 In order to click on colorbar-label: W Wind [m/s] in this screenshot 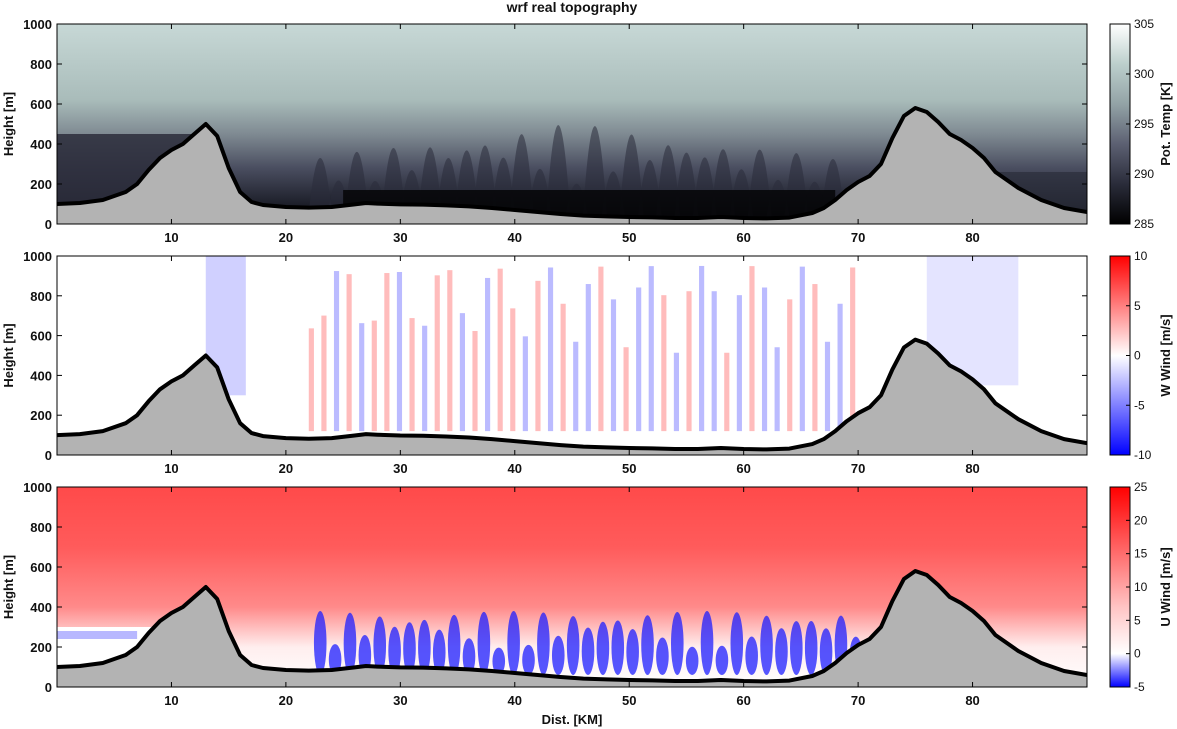, I will do `click(1165, 355)`.